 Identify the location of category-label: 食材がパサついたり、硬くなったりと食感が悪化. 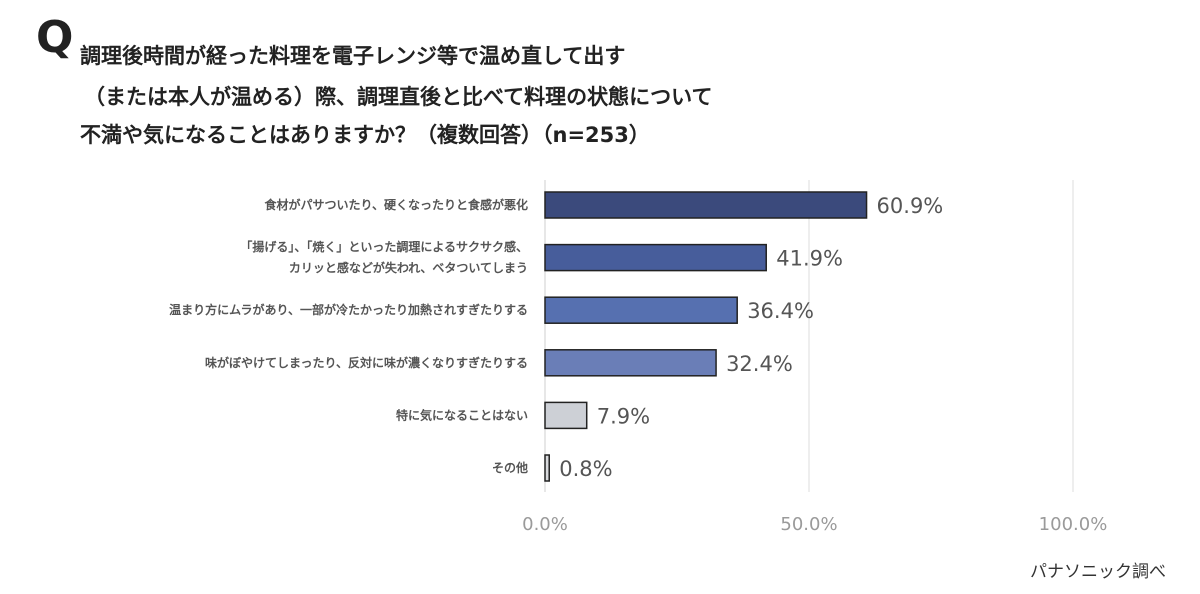
(395, 204).